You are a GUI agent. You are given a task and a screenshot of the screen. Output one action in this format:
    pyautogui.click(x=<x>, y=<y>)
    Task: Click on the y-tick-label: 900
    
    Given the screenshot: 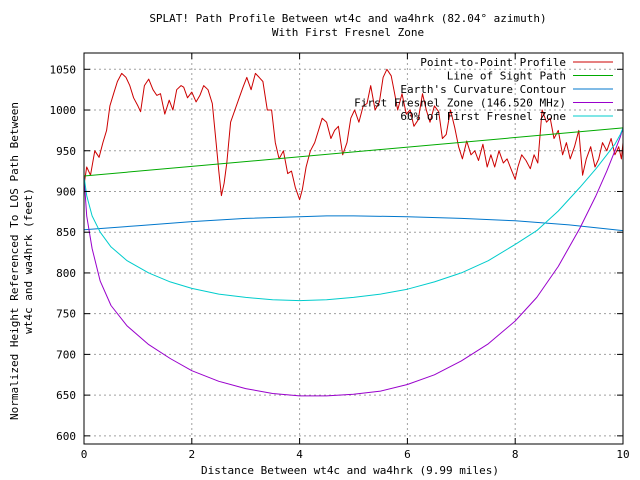 What is the action you would take?
    pyautogui.click(x=66, y=191)
    